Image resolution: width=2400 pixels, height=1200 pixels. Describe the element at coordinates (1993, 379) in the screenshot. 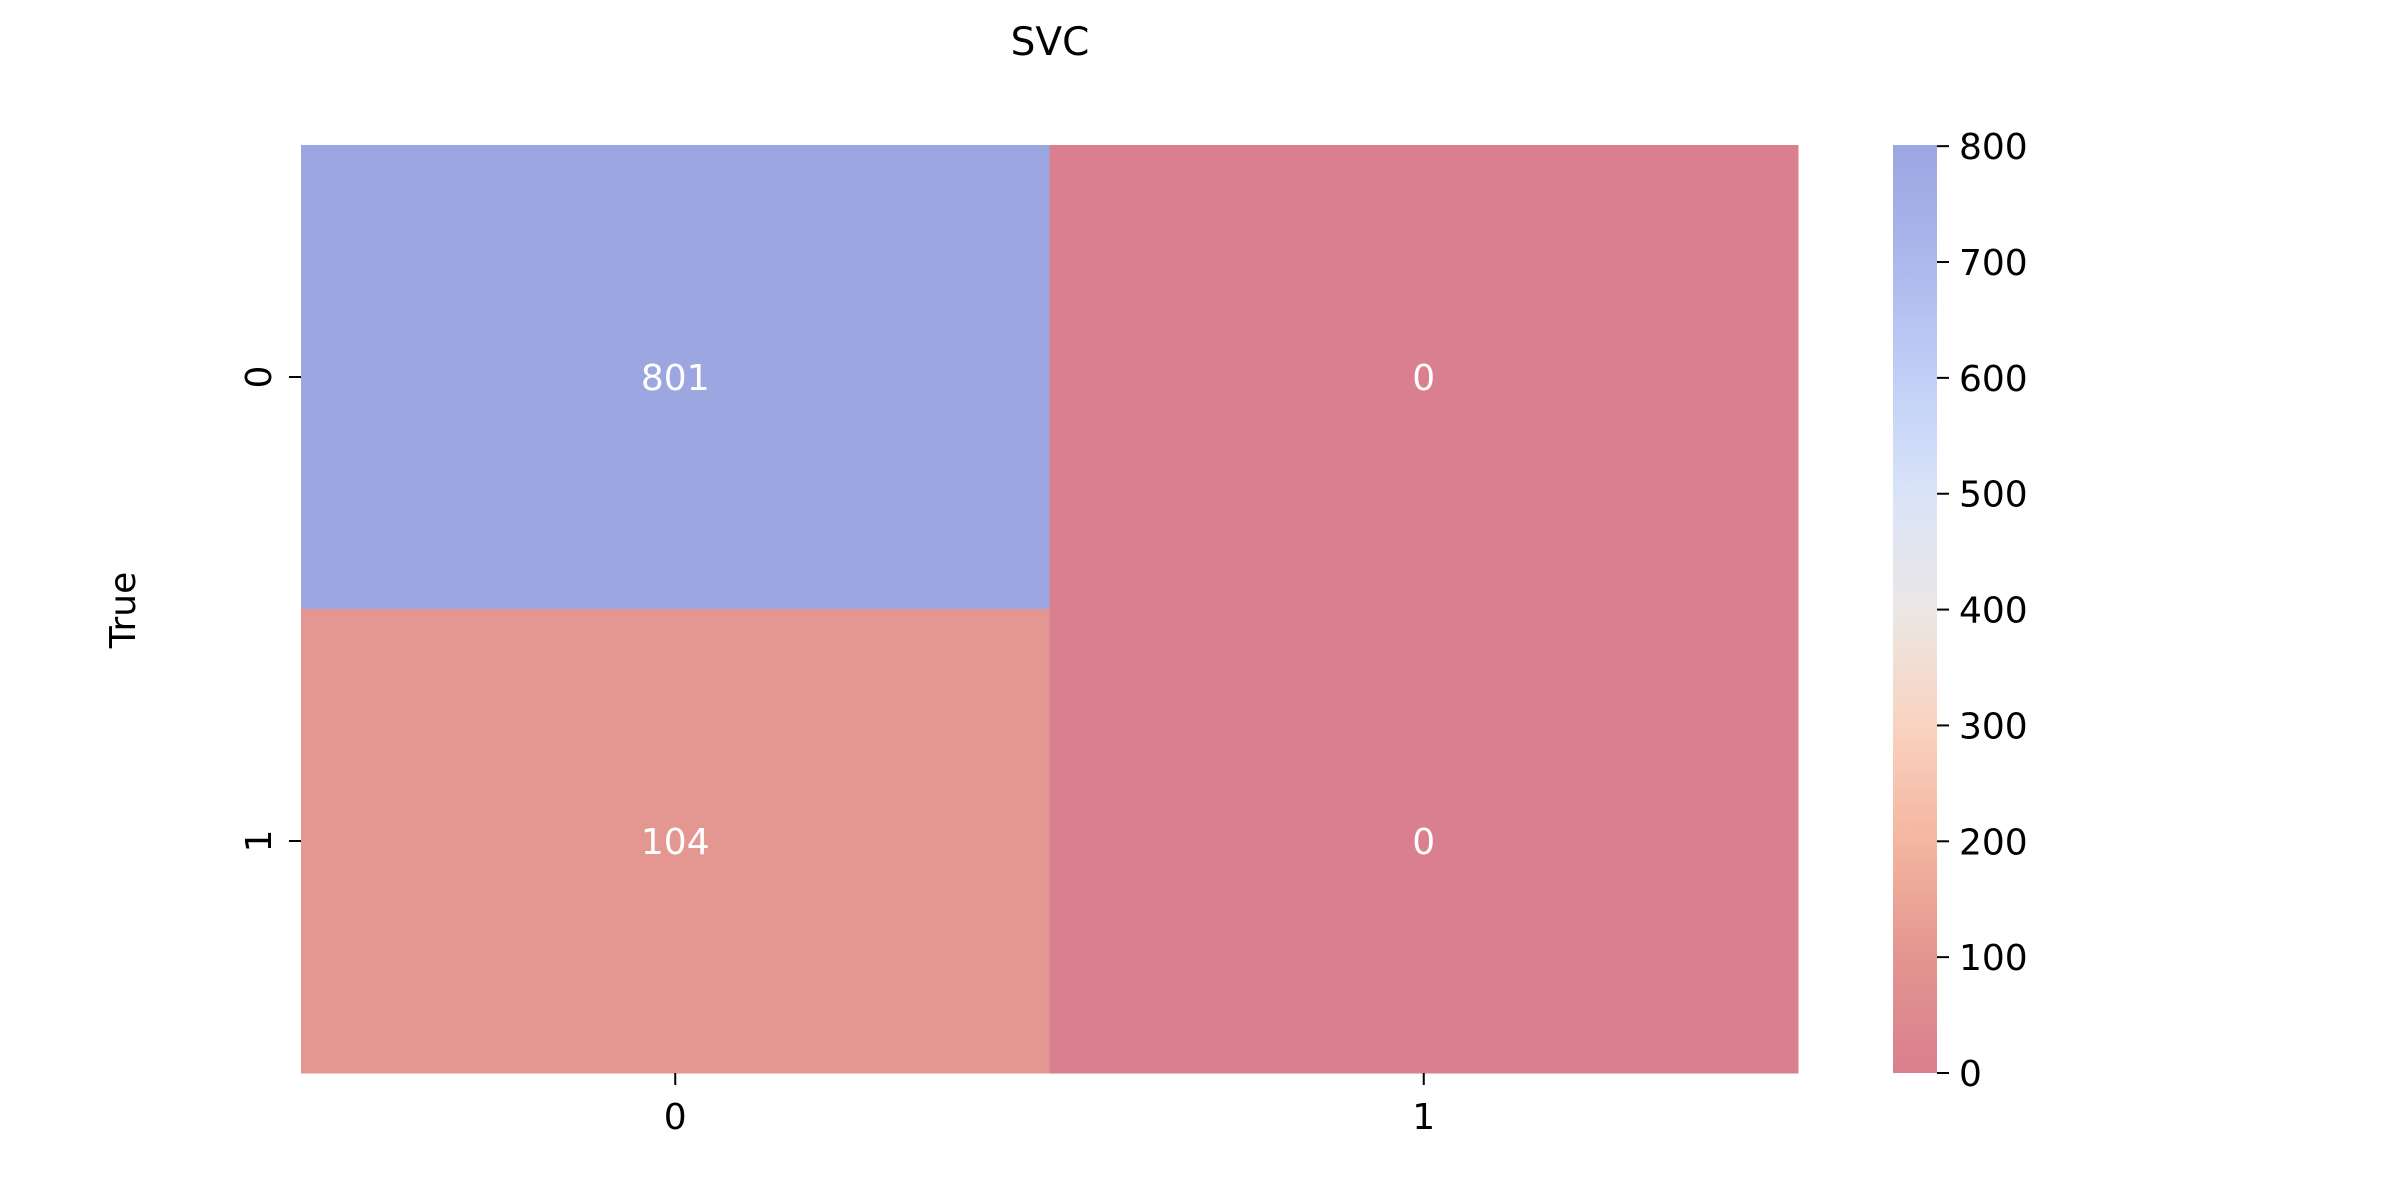

I see `colorbar-tick-label: 600` at that location.